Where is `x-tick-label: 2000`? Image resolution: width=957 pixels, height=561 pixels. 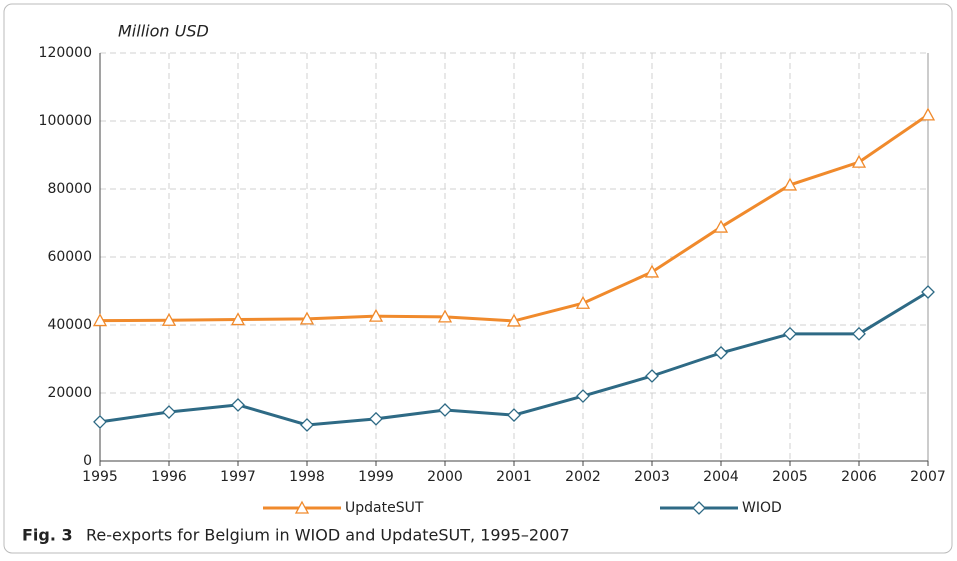 x-tick-label: 2000 is located at coordinates (445, 477).